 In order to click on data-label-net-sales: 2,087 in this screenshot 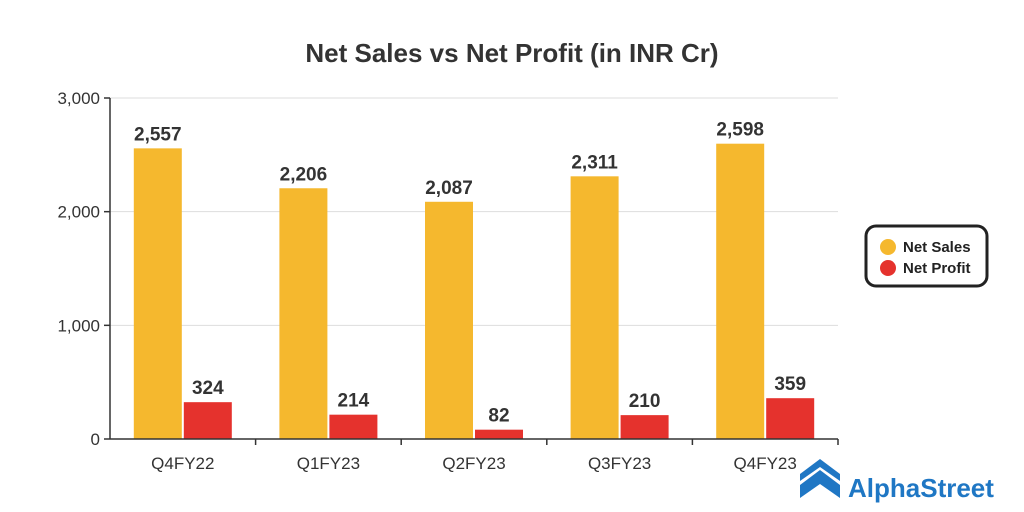, I will do `click(449, 188)`.